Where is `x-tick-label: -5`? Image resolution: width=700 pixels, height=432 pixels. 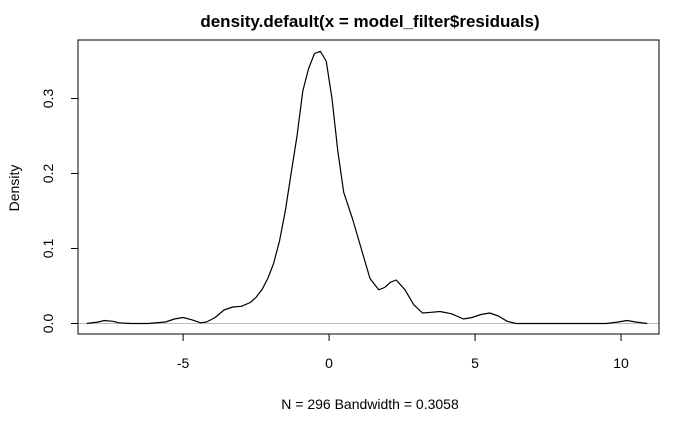
x-tick-label: -5 is located at coordinates (183, 363).